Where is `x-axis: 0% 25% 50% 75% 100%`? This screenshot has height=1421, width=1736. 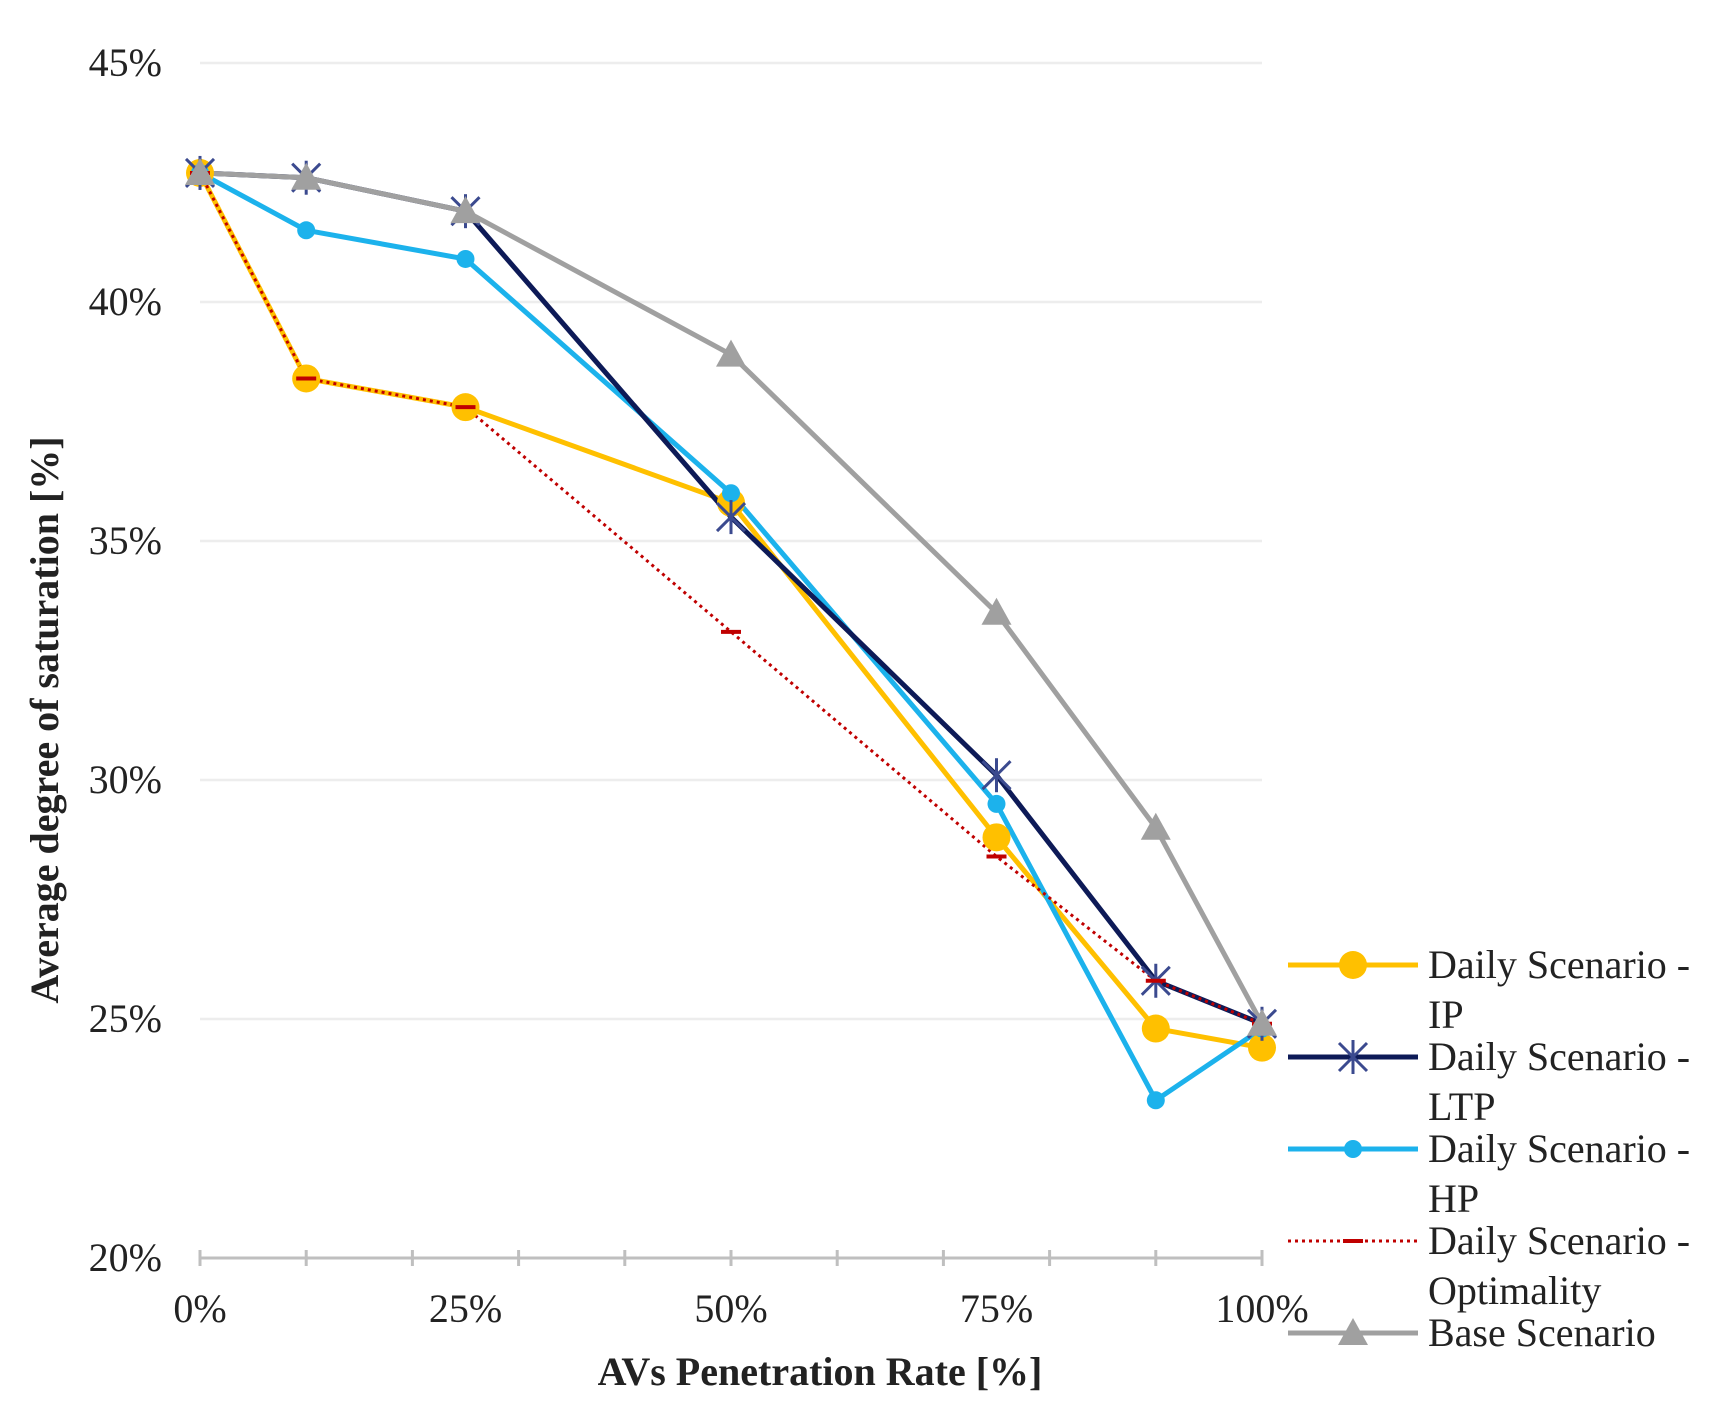 x-axis: 0% 25% 50% 75% 100% is located at coordinates (741, 1290).